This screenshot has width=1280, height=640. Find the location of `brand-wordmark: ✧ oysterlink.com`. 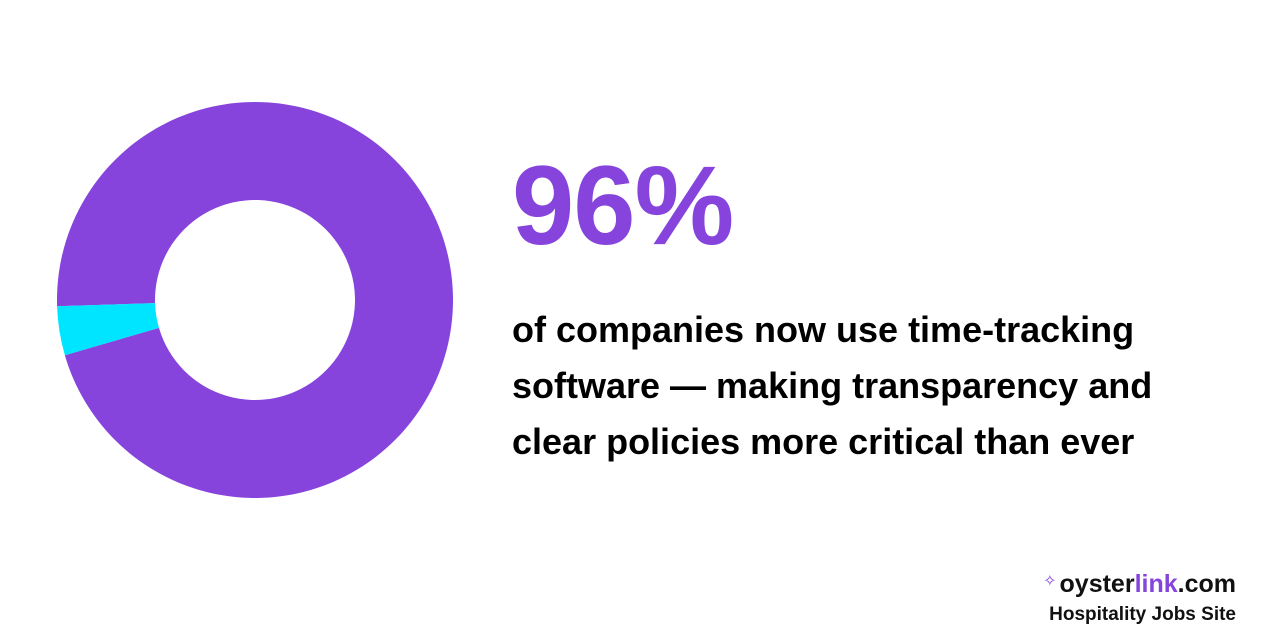

brand-wordmark: ✧ oysterlink.com is located at coordinates (1139, 583).